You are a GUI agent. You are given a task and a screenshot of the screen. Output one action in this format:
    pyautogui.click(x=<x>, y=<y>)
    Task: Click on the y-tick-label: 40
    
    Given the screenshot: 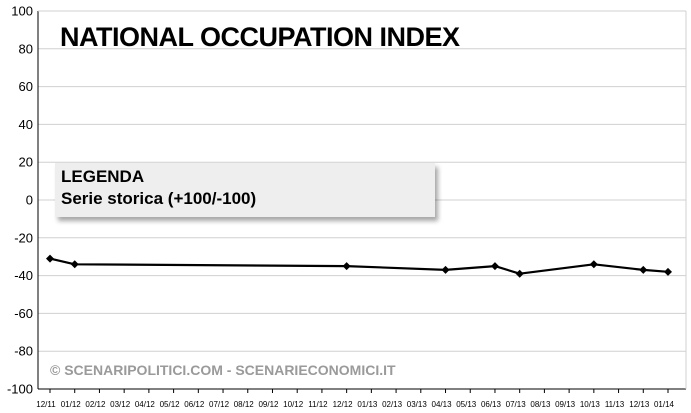 What is the action you would take?
    pyautogui.click(x=26, y=124)
    